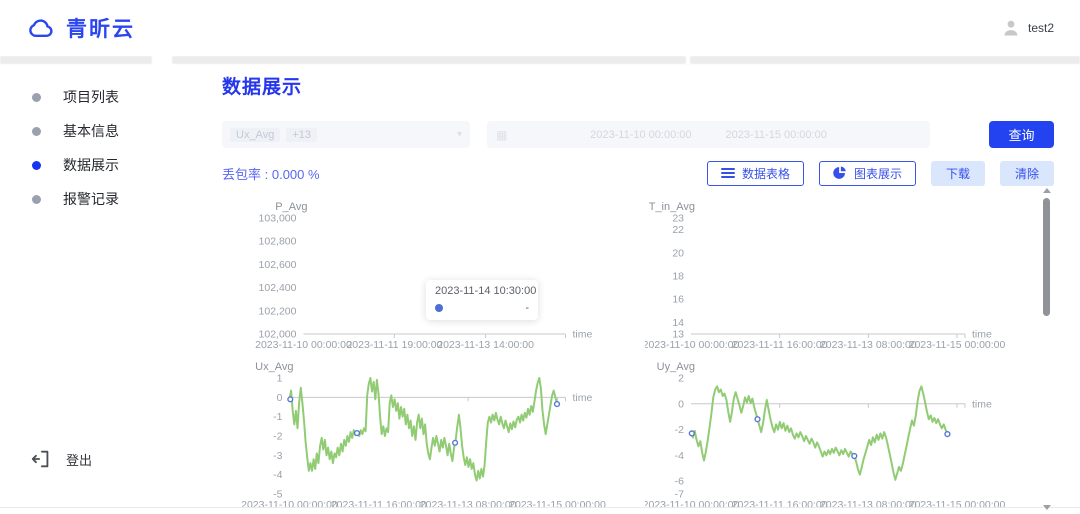 The width and height of the screenshot is (1080, 514). What do you see at coordinates (1047, 507) in the screenshot?
I see `scroll-down-icon` at bounding box center [1047, 507].